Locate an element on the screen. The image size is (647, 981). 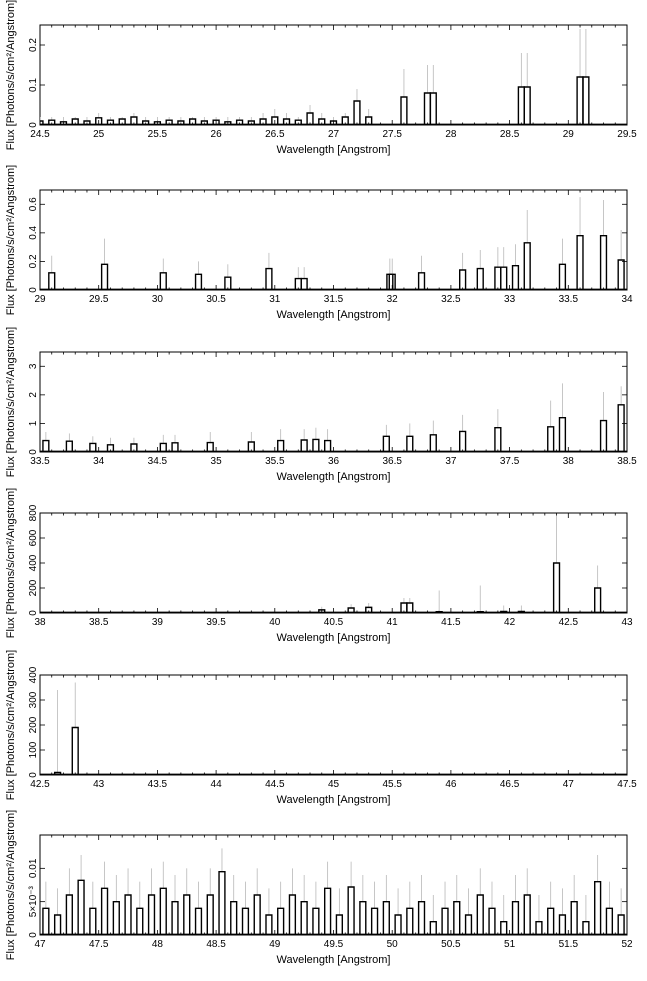
x-tick-label: 26 is located at coordinates (217, 134).